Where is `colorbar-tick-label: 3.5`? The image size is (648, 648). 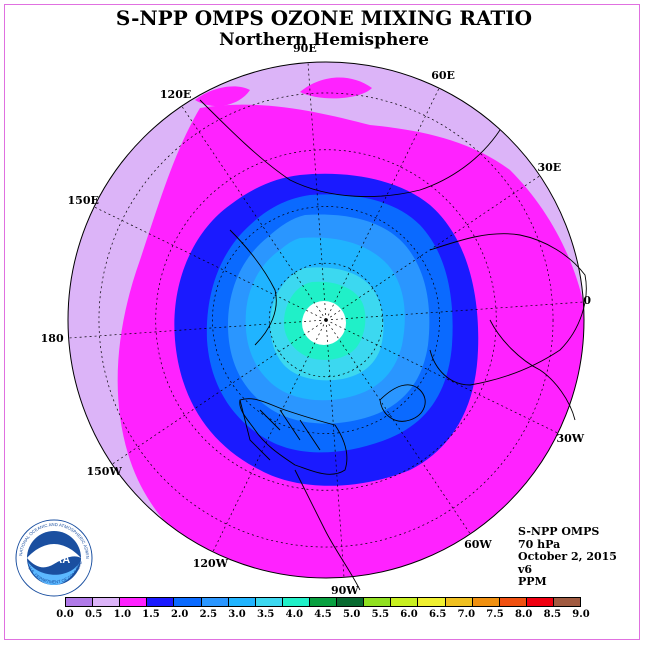 colorbar-tick-label: 3.5 is located at coordinates (265, 614).